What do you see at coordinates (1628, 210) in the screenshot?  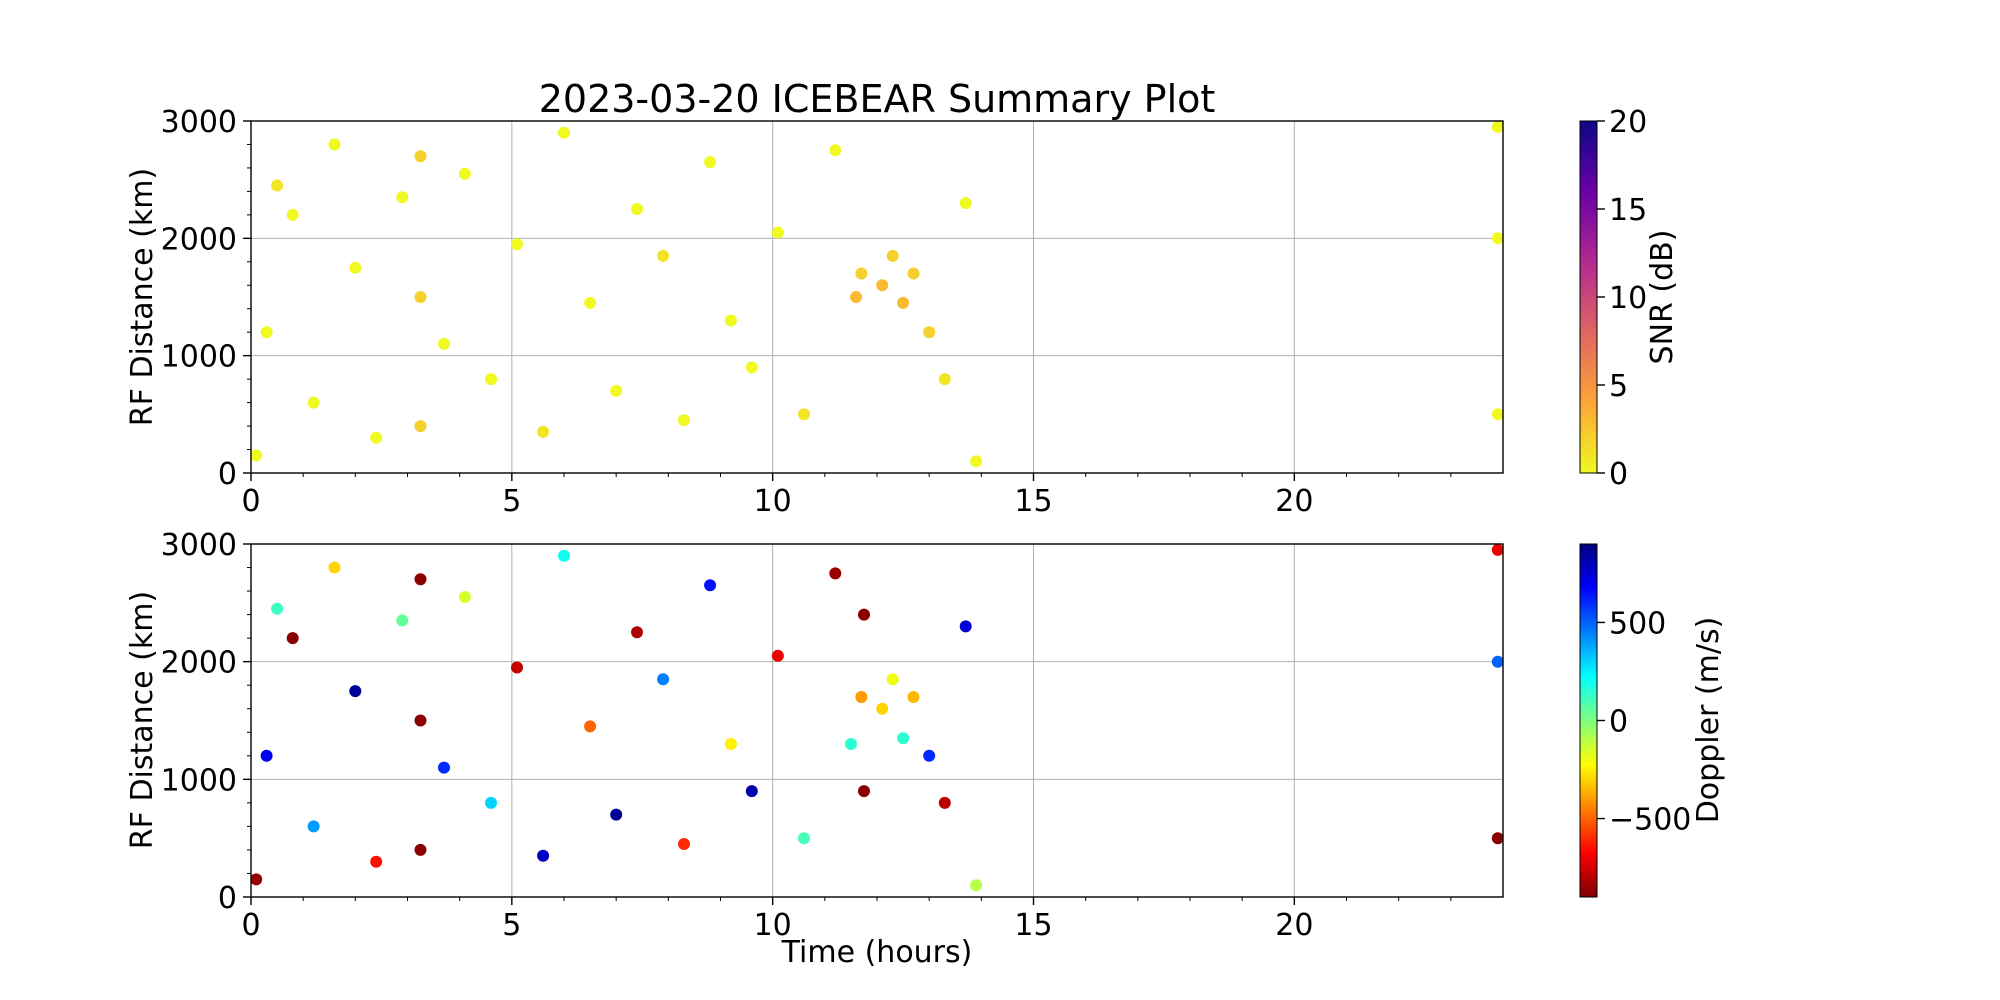 I see `colorbar-tick-label: 15` at bounding box center [1628, 210].